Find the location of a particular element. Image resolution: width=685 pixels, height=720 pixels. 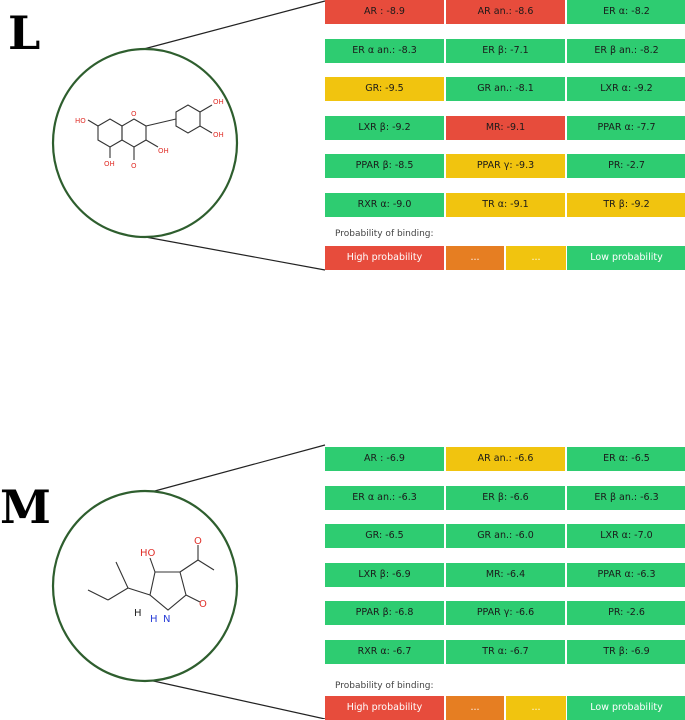

binding-score-cell: LXR α: -7.0 is located at coordinates (626, 536).